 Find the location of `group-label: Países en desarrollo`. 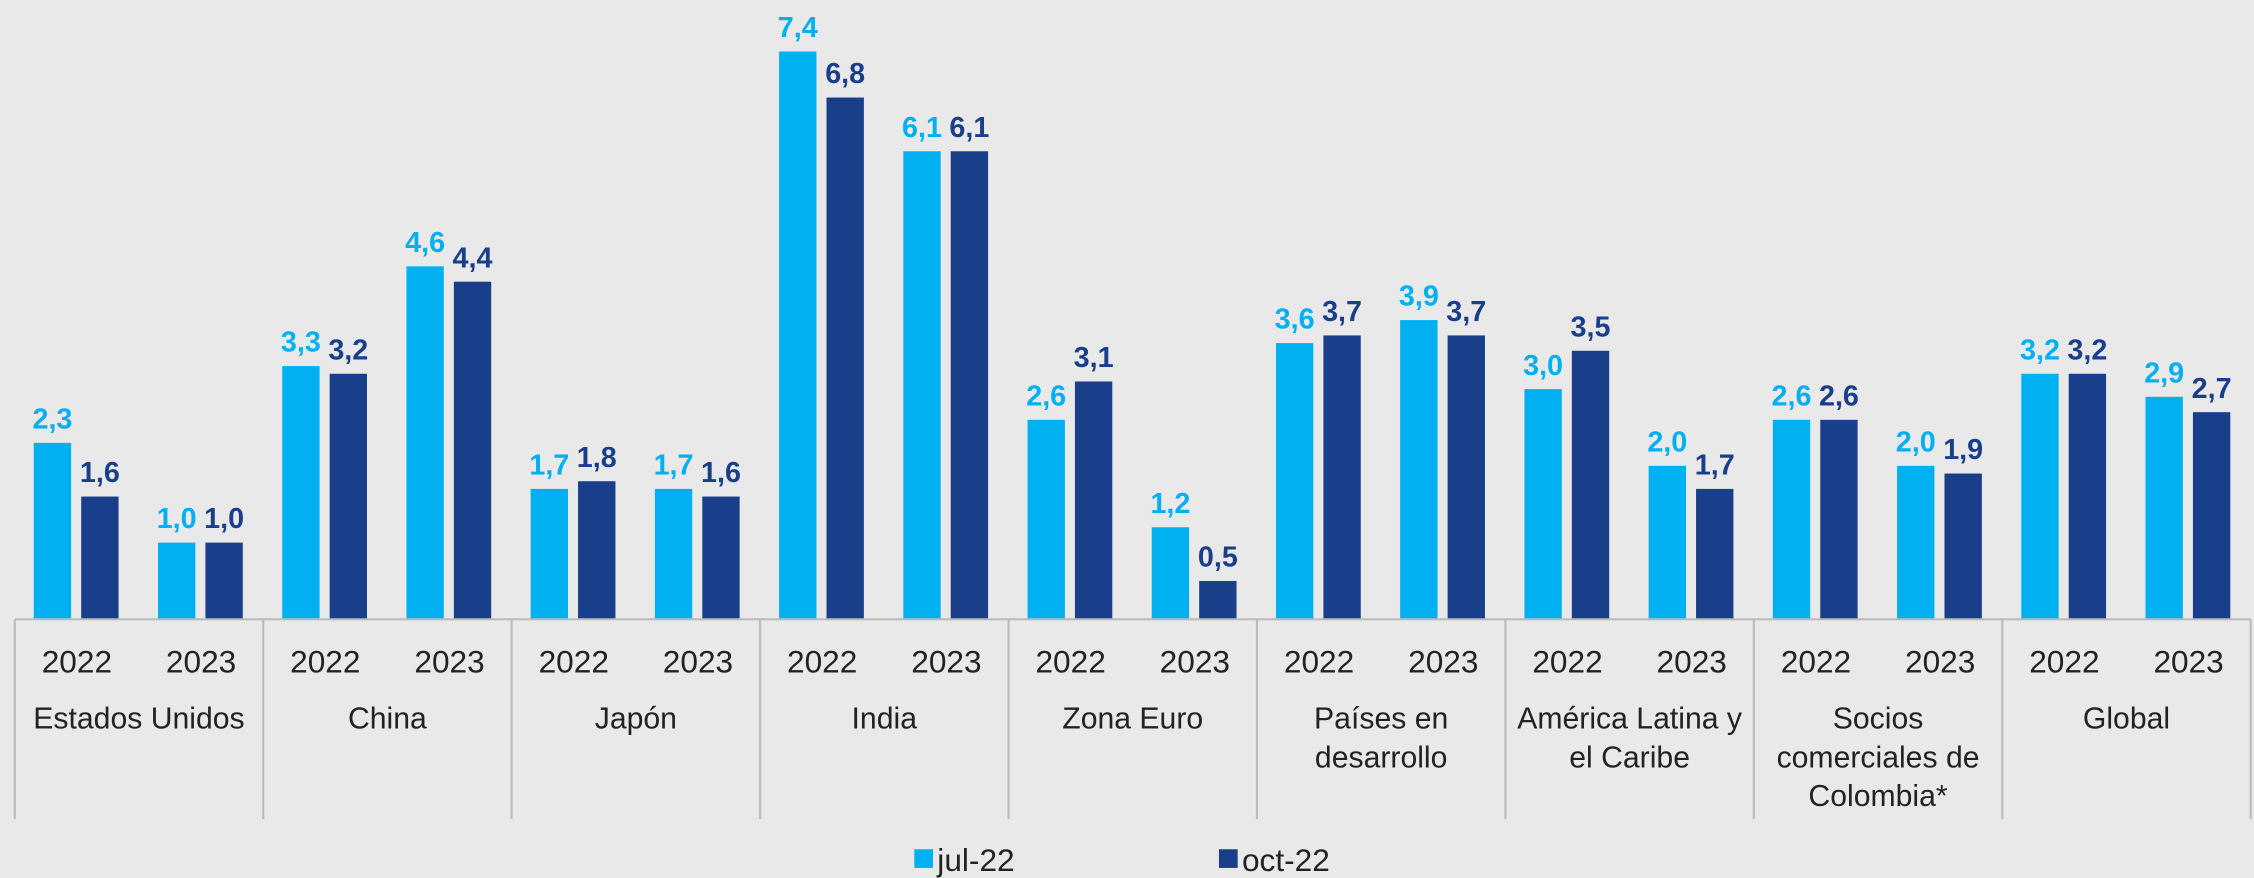

group-label: Países en desarrollo is located at coordinates (1381, 738).